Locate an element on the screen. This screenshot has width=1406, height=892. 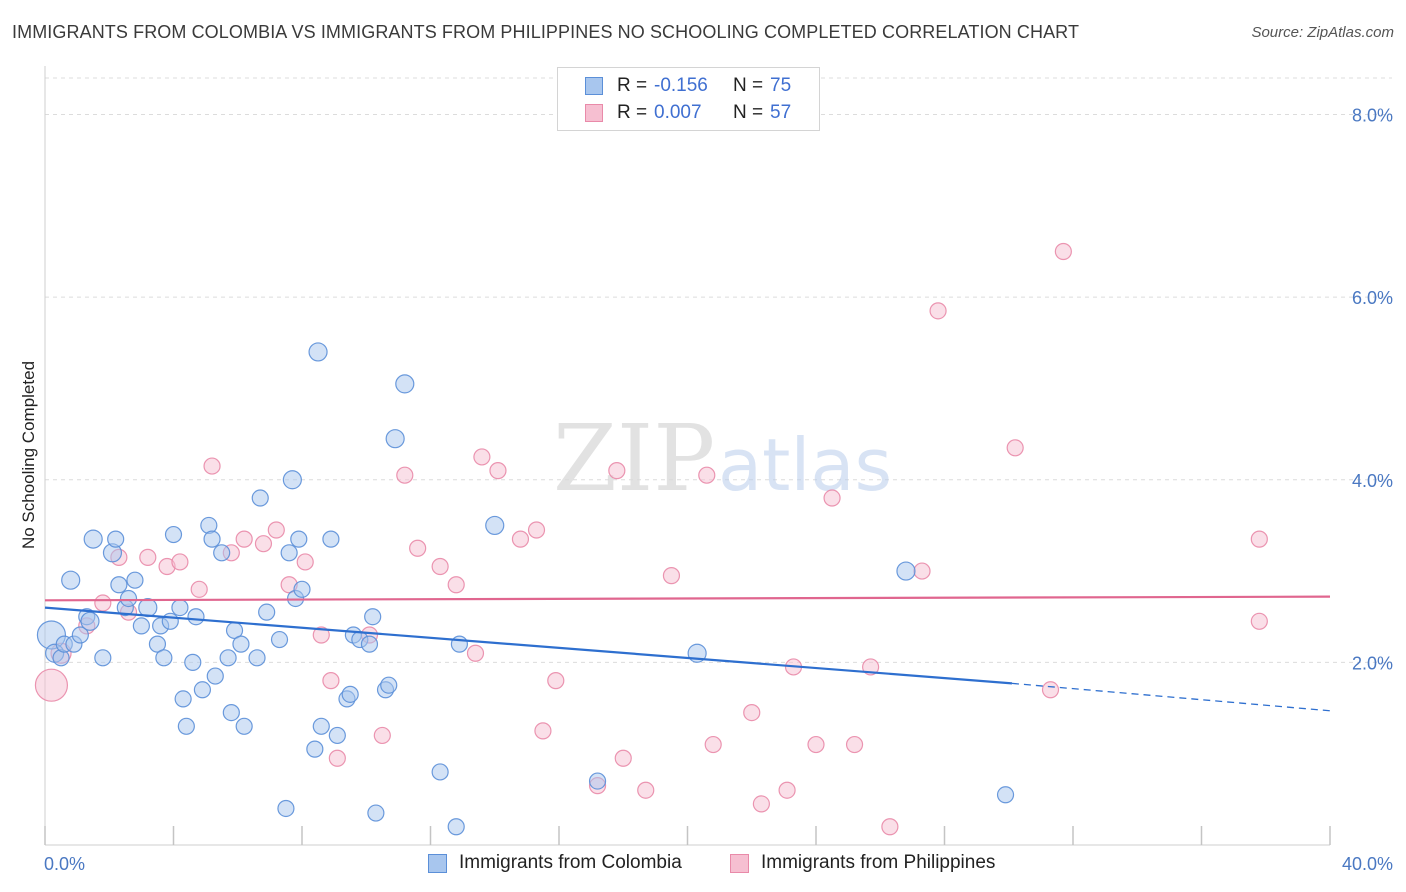
y-tick-label-0: 2.0% is located at coordinates (1372, 663).